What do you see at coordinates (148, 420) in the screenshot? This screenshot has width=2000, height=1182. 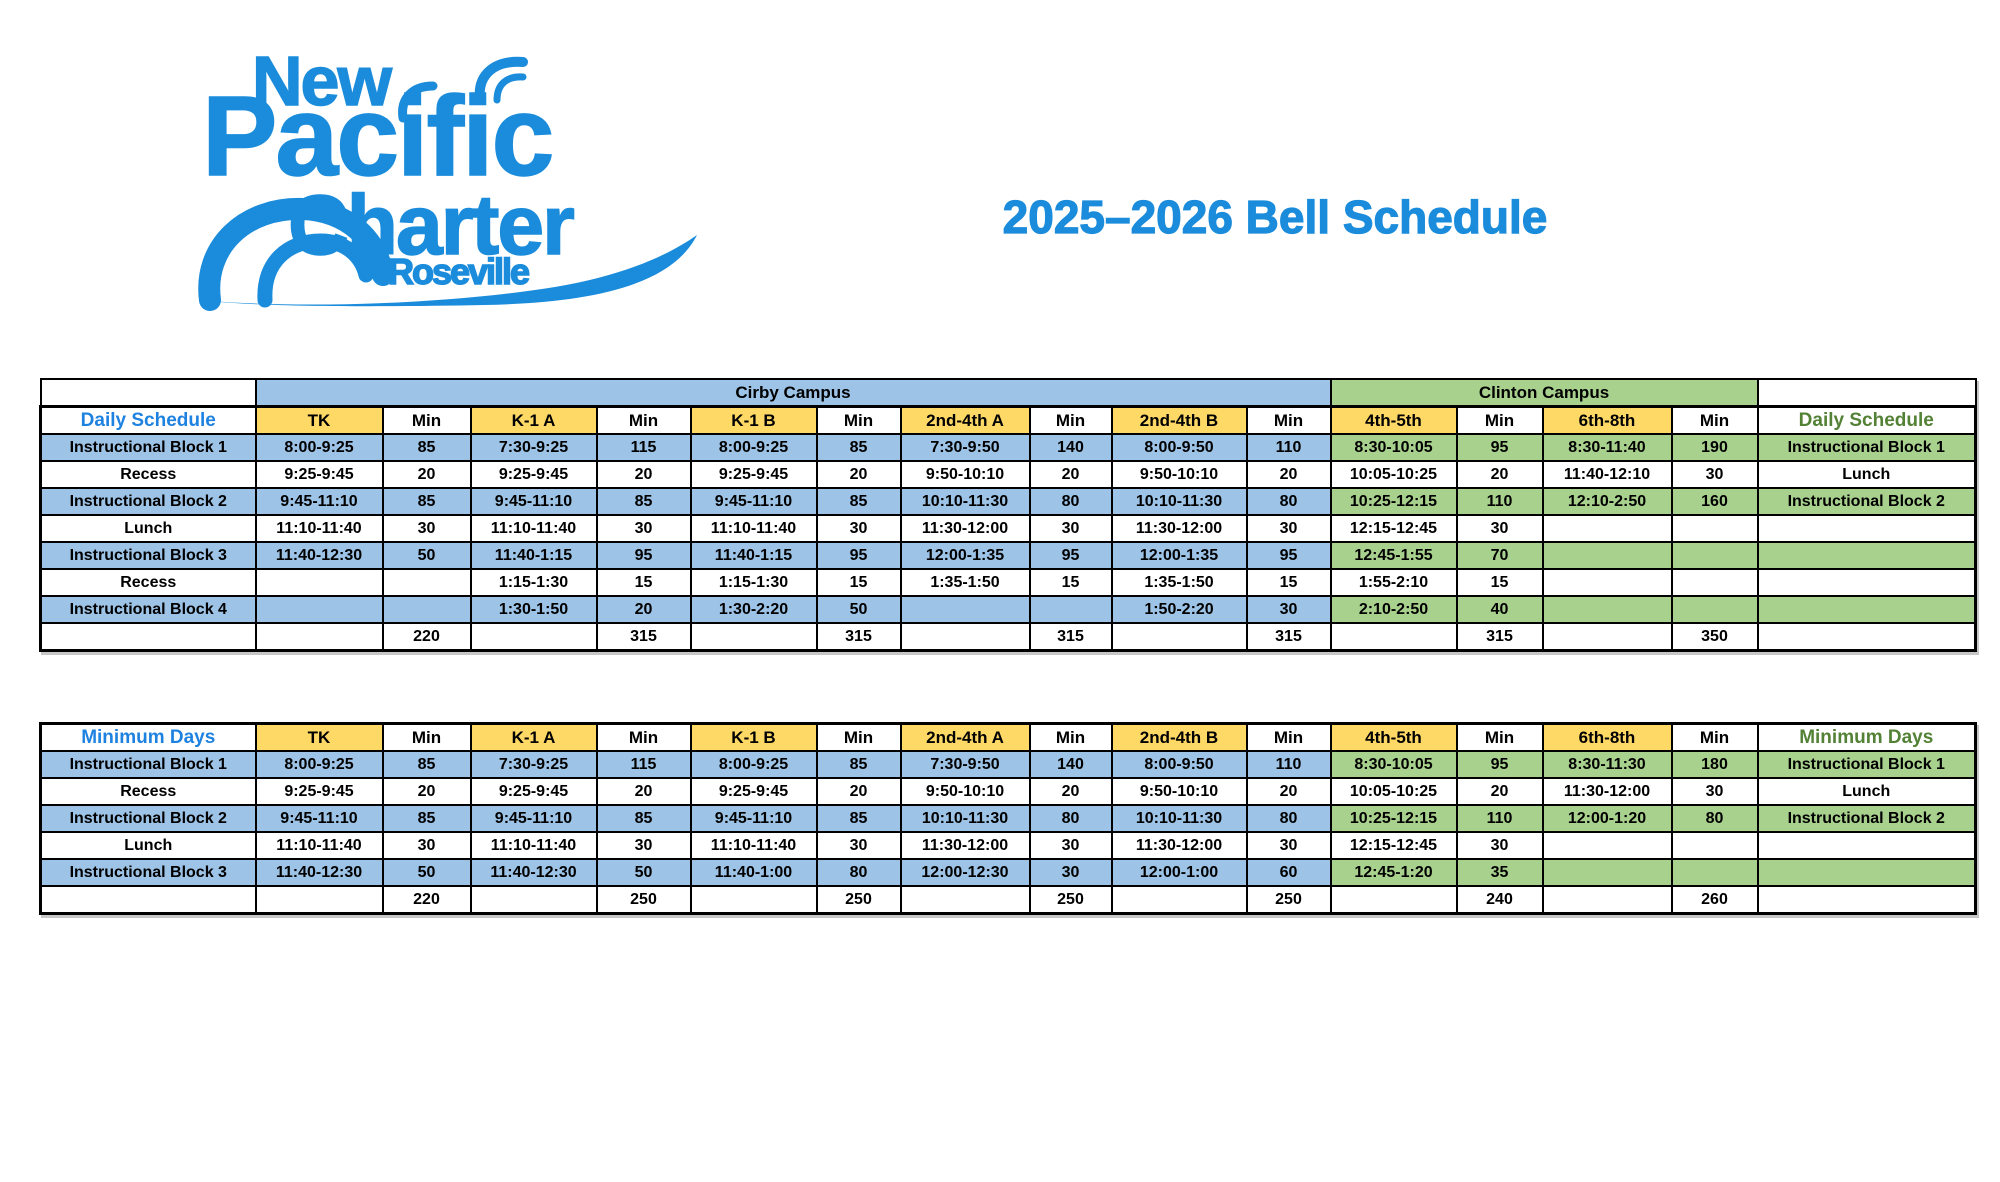 I see `schedule-title-left: Daily Schedule` at bounding box center [148, 420].